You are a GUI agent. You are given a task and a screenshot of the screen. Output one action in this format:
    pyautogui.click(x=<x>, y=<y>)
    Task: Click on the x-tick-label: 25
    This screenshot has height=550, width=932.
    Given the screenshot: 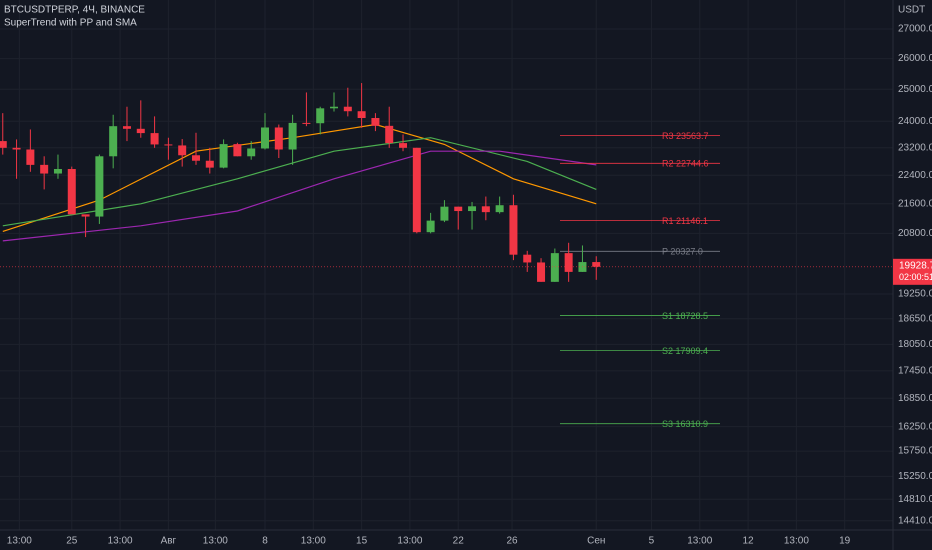 What is the action you would take?
    pyautogui.click(x=72, y=541)
    